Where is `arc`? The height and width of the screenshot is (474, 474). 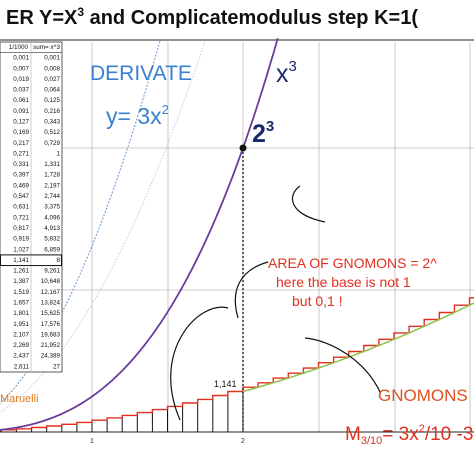
arc is located at coordinates (308, 204).